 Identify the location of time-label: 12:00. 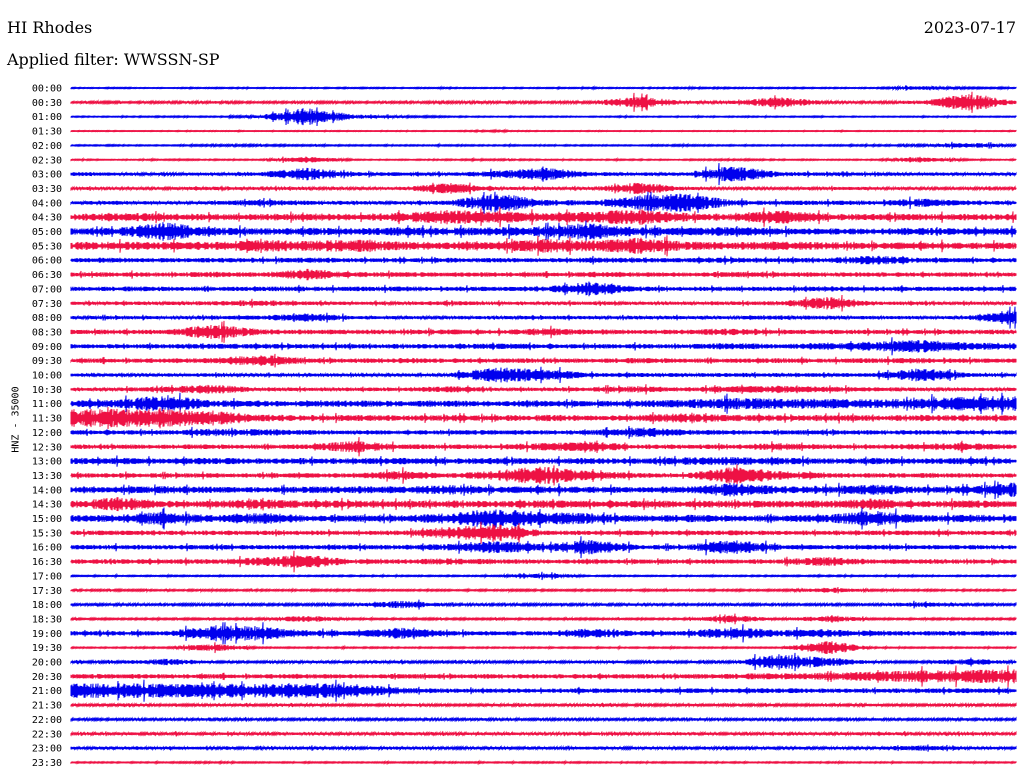
(47, 433).